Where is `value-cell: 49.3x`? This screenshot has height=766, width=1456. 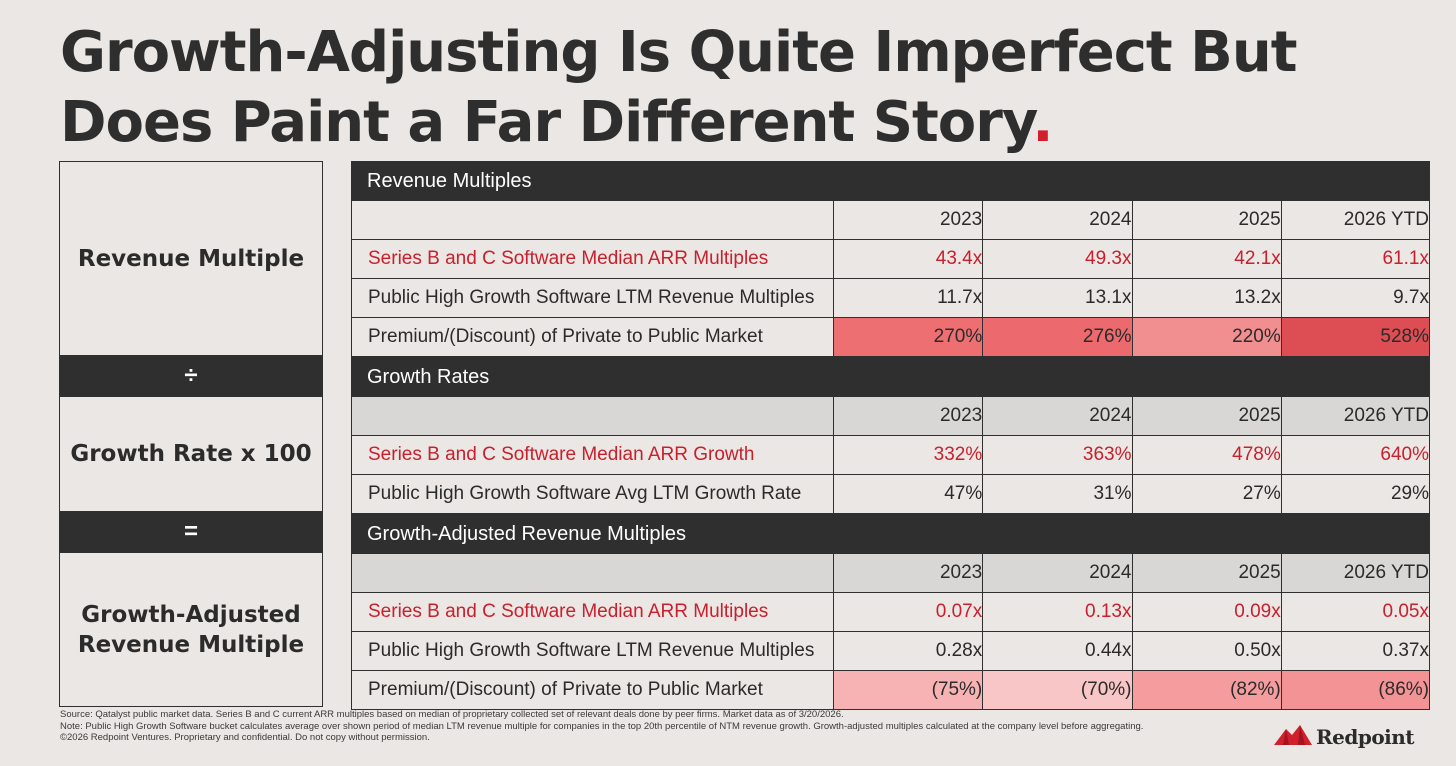 value-cell: 49.3x is located at coordinates (1057, 259).